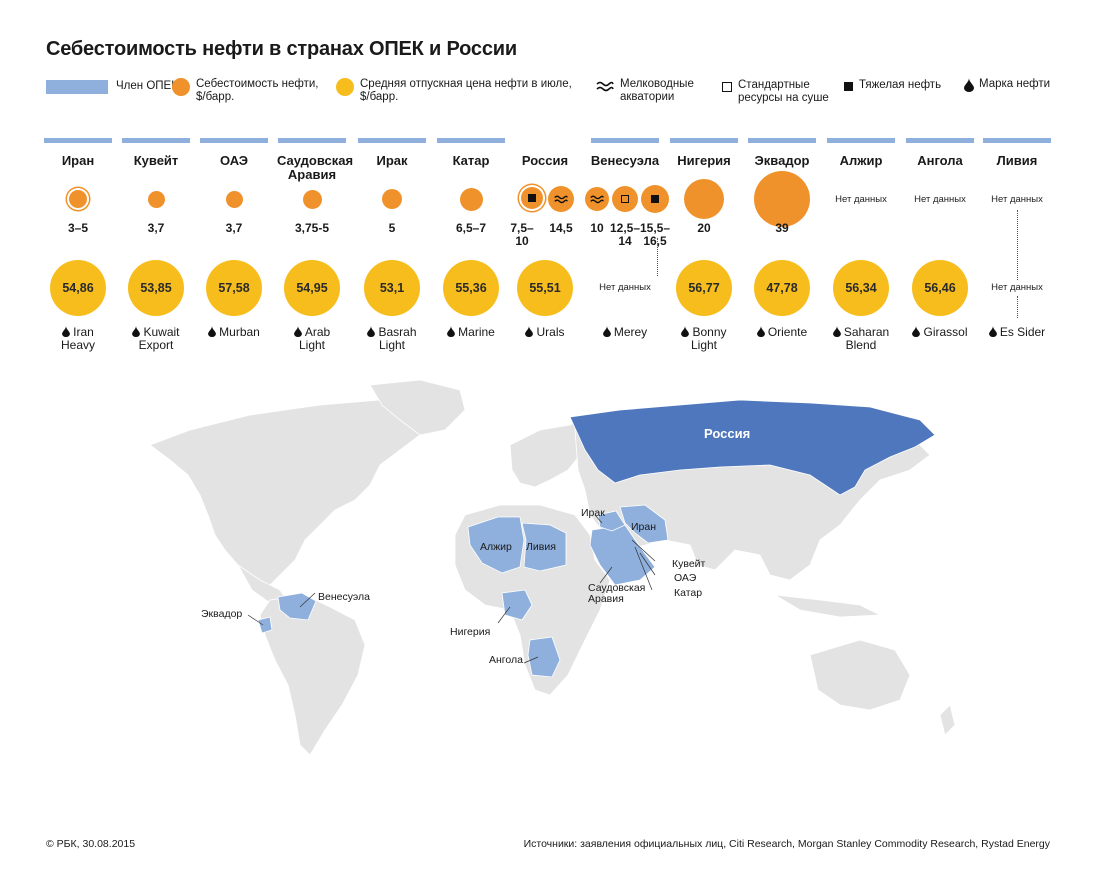  What do you see at coordinates (644, 527) in the screenshot?
I see `map-label-iran: Иран` at bounding box center [644, 527].